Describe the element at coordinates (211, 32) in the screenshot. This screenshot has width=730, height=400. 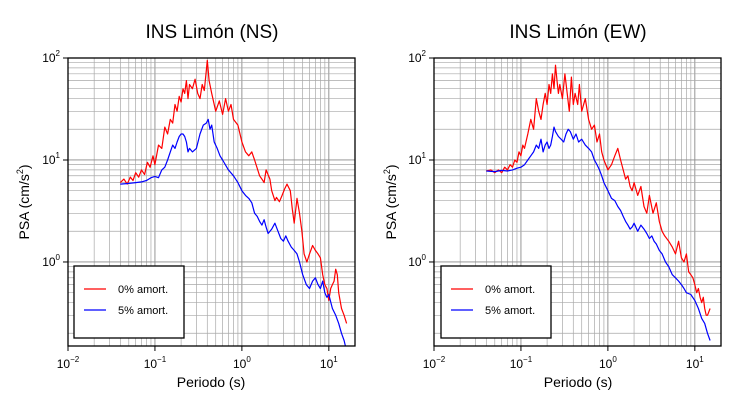
I see `chart-title: INS Limón (NS)` at that location.